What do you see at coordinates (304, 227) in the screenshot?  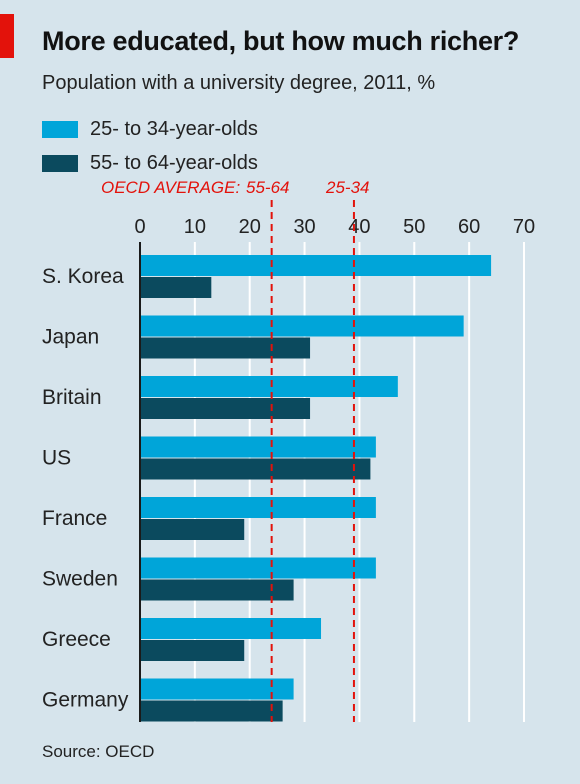 I see `x-tick-label-30: 30` at bounding box center [304, 227].